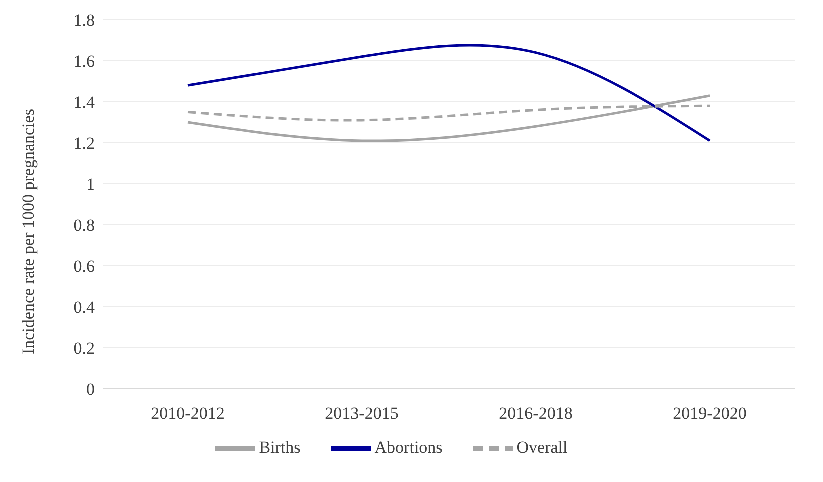 This screenshot has width=823, height=482. Describe the element at coordinates (85, 308) in the screenshot. I see `y-tick-label: 0.4` at that location.